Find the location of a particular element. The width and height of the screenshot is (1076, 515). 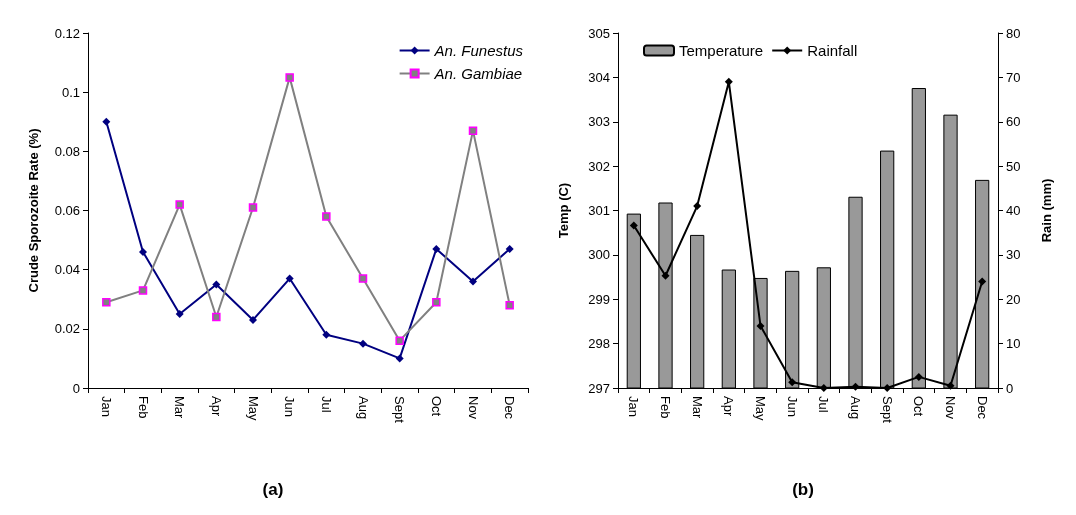

y-tick-label: 0.06 is located at coordinates (67, 210).